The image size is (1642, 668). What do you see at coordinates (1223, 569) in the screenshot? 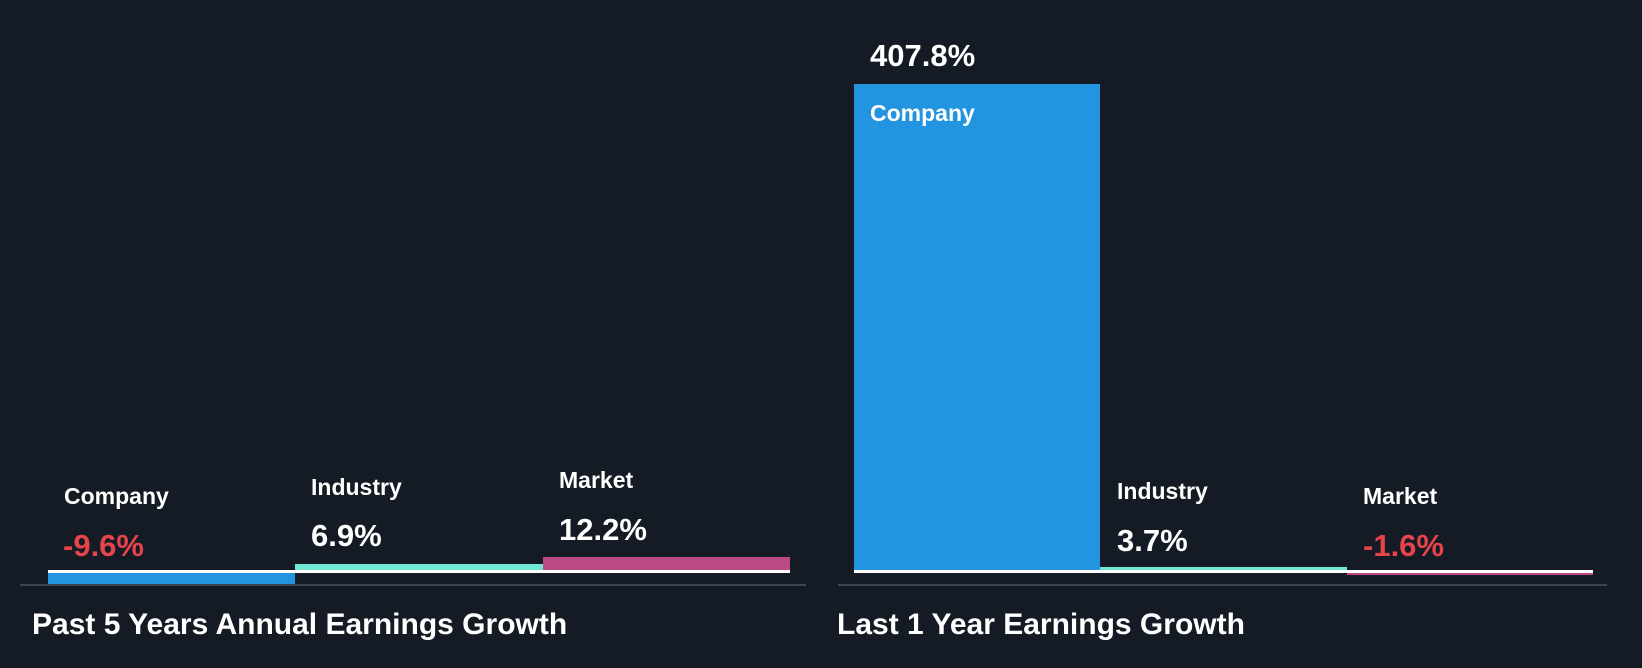
I see `bar-industry-1y` at bounding box center [1223, 569].